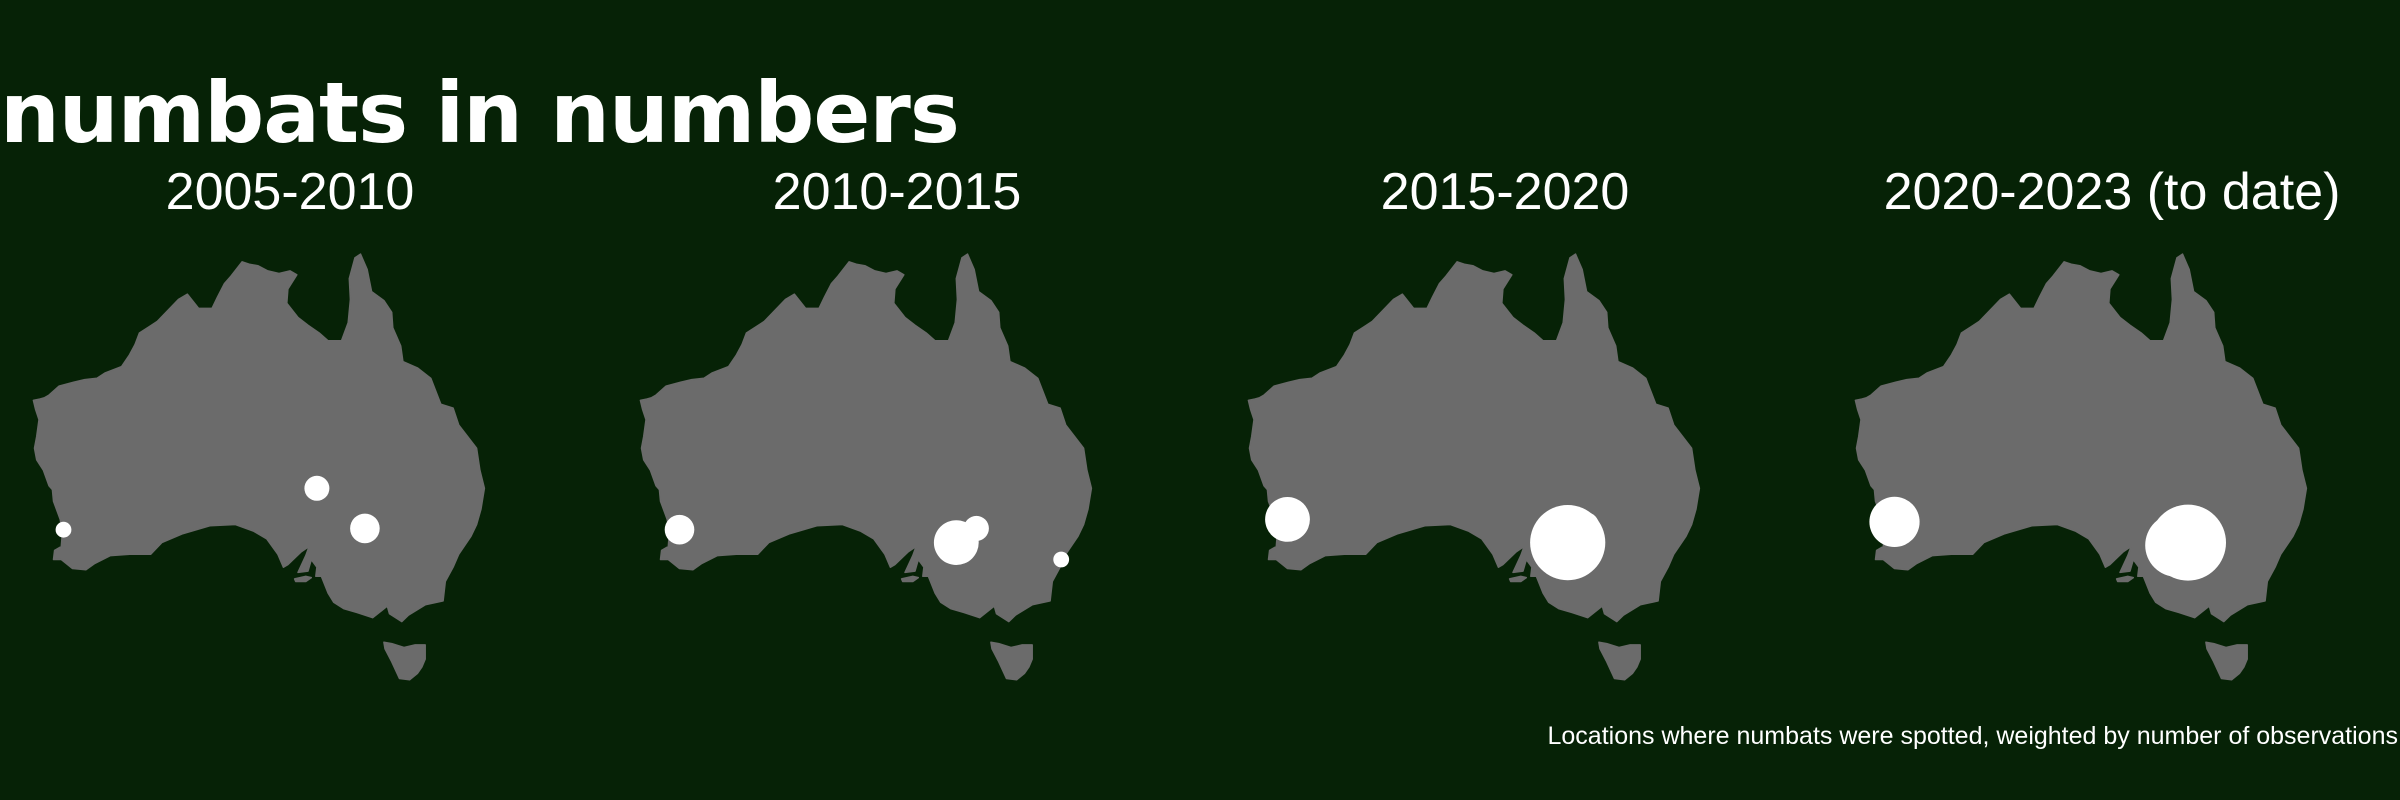  Describe the element at coordinates (480, 113) in the screenshot. I see `chart-title: numbats in numbers` at that location.